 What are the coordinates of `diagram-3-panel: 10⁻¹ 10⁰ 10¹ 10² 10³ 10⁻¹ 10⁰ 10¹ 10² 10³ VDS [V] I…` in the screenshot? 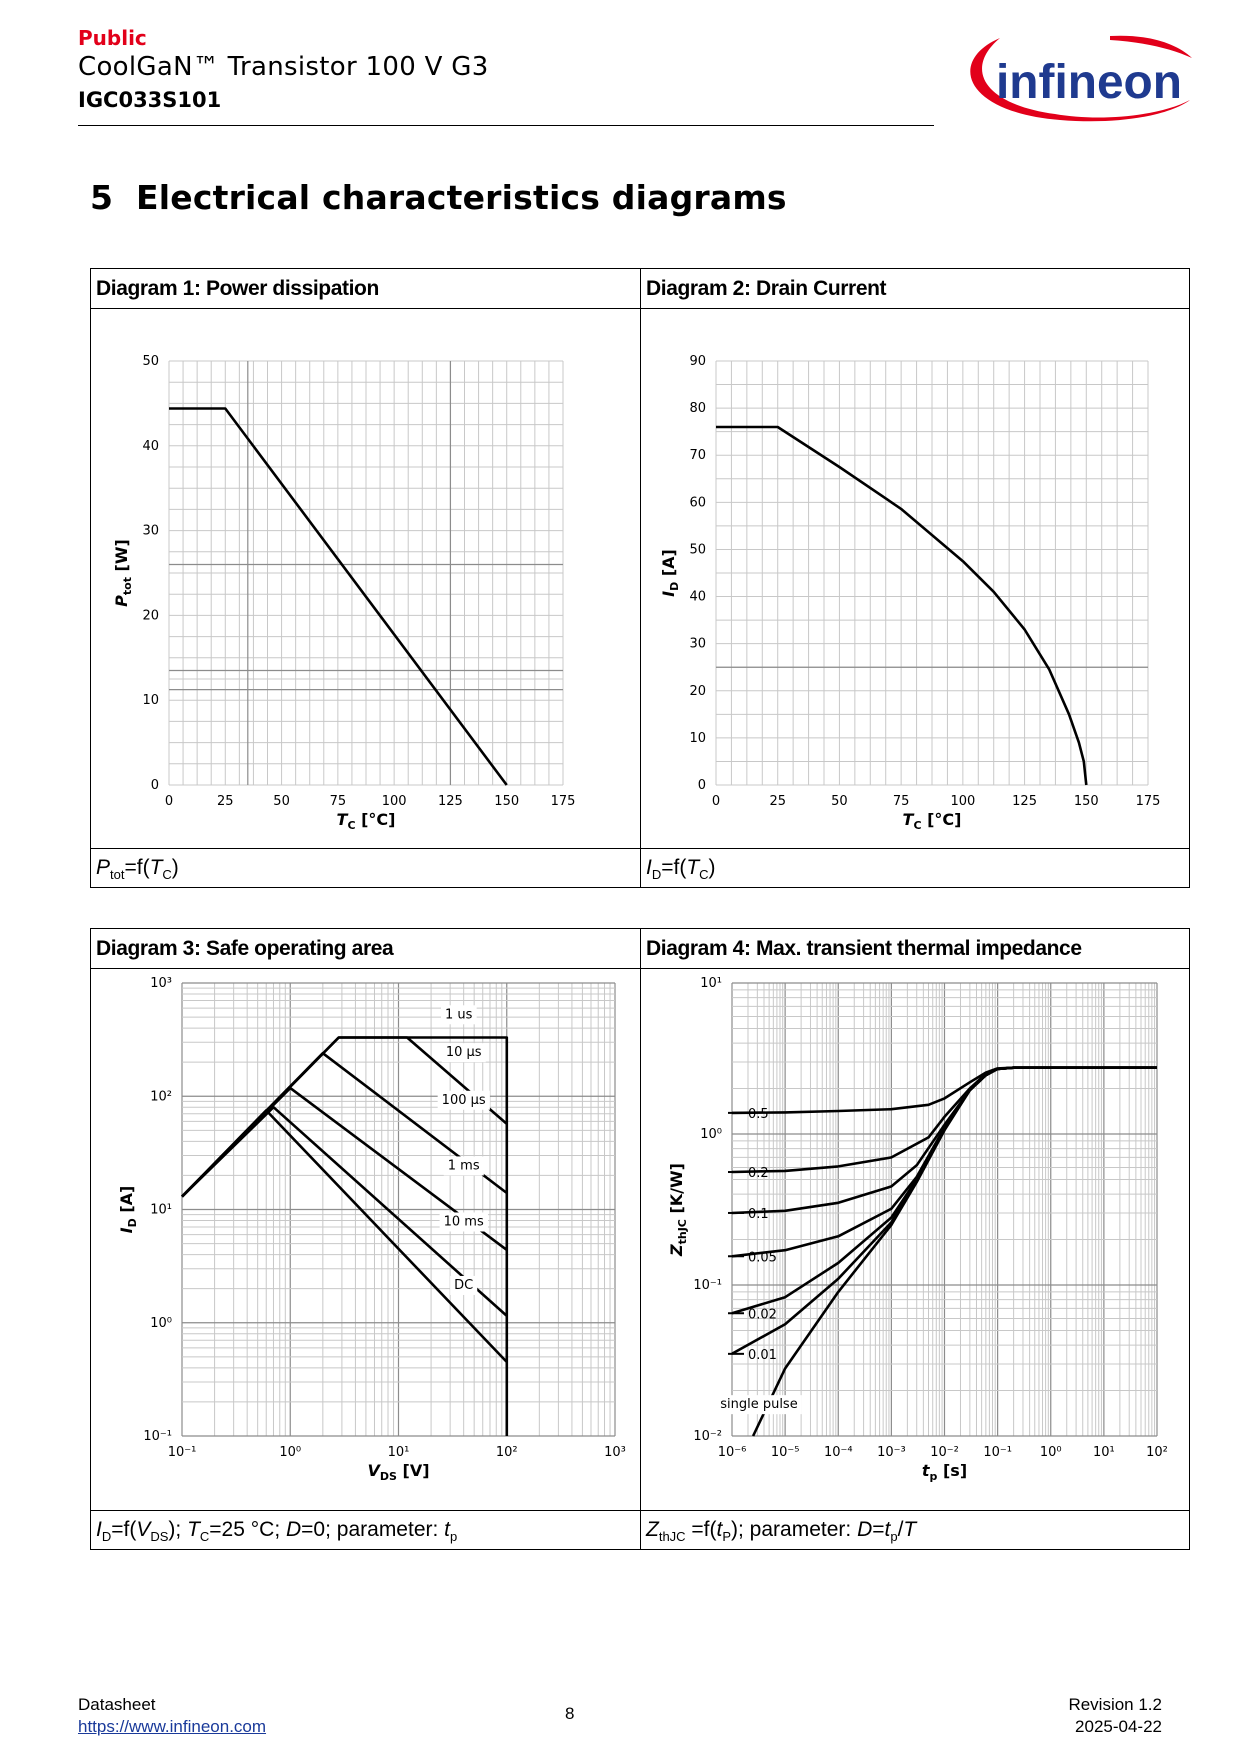 It's located at (365, 1239).